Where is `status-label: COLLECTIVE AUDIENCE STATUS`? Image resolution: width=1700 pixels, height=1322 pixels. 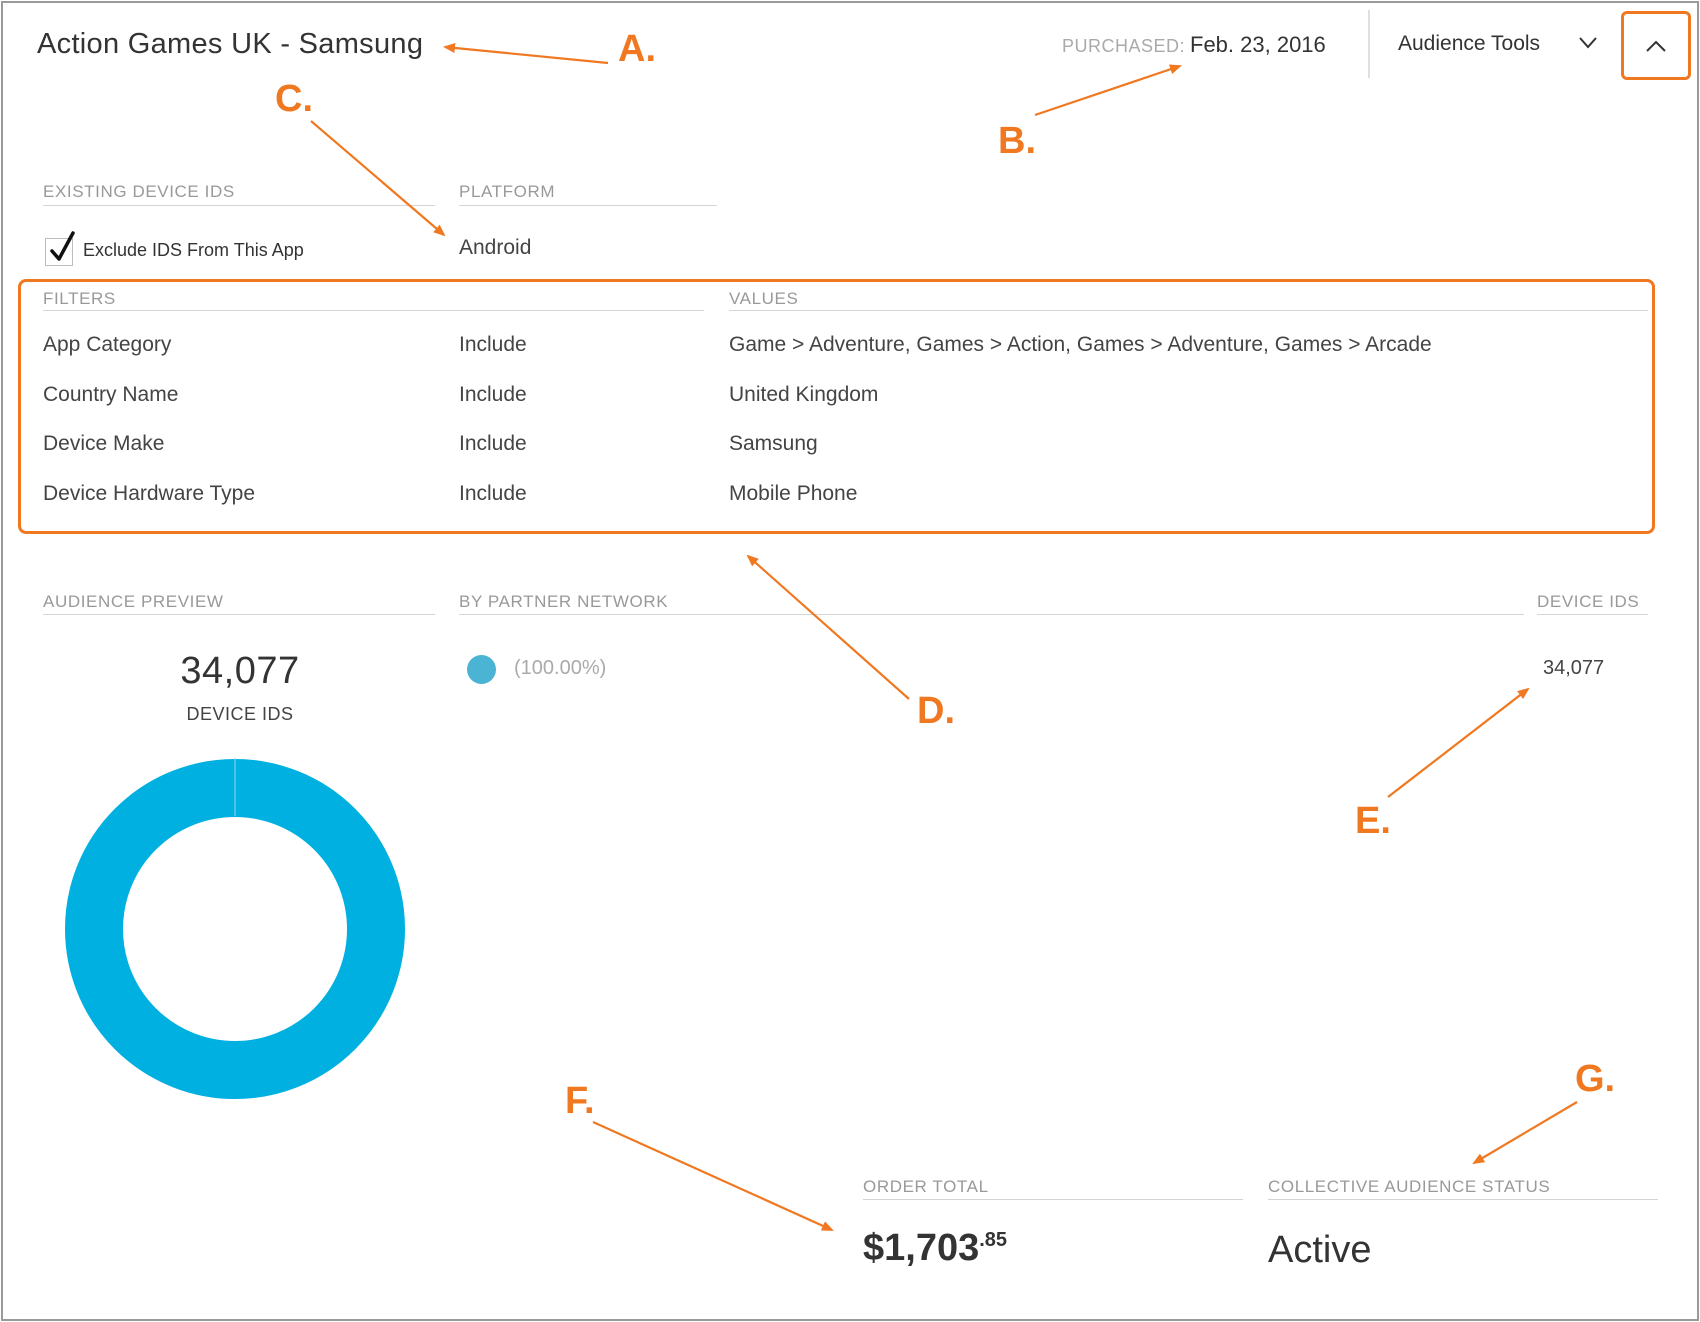 status-label: COLLECTIVE AUDIENCE STATUS is located at coordinates (1409, 1186).